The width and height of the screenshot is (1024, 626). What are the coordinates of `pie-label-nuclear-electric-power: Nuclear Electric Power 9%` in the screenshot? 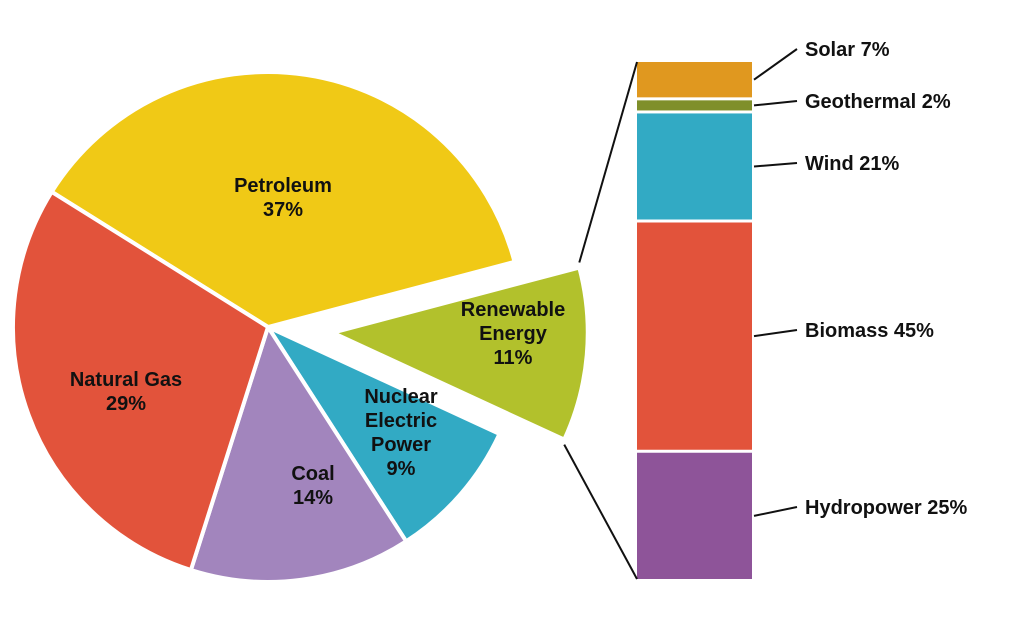 It's located at (401, 433).